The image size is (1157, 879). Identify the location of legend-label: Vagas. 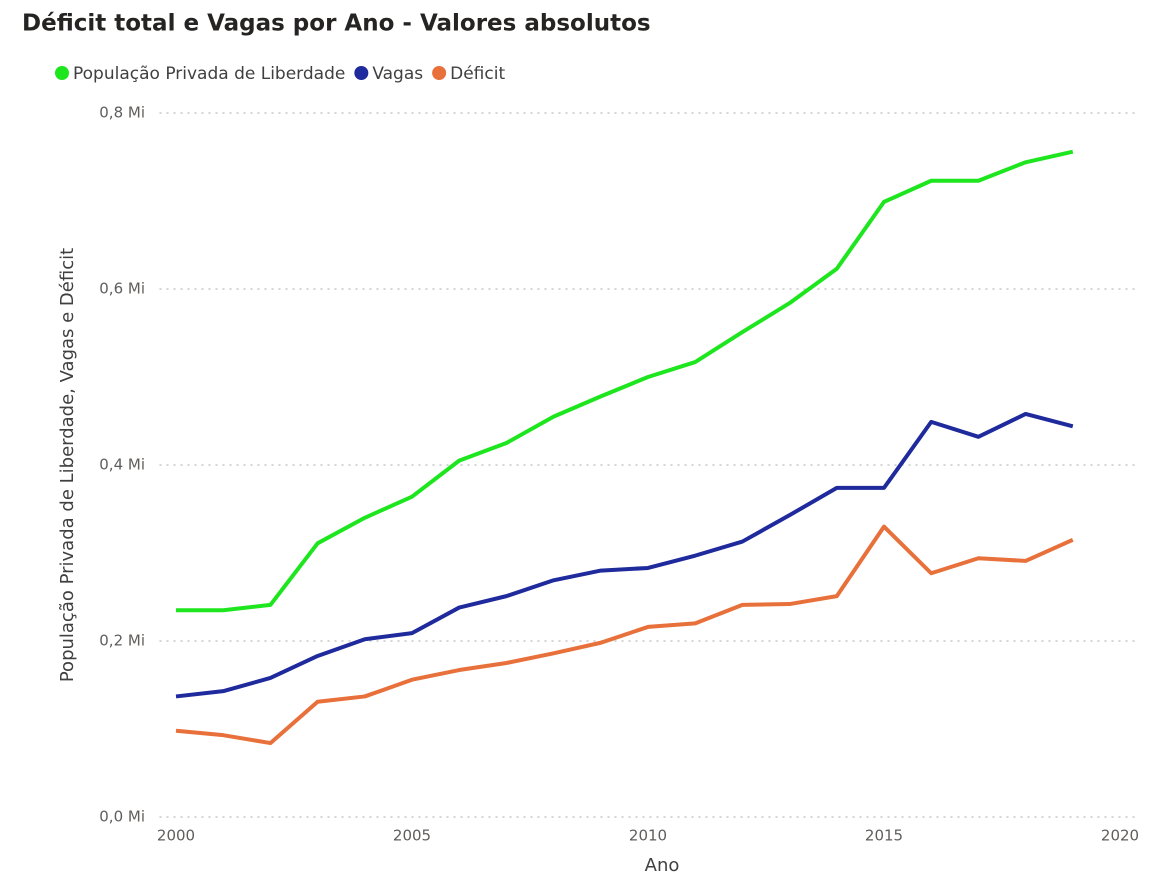
(397, 74).